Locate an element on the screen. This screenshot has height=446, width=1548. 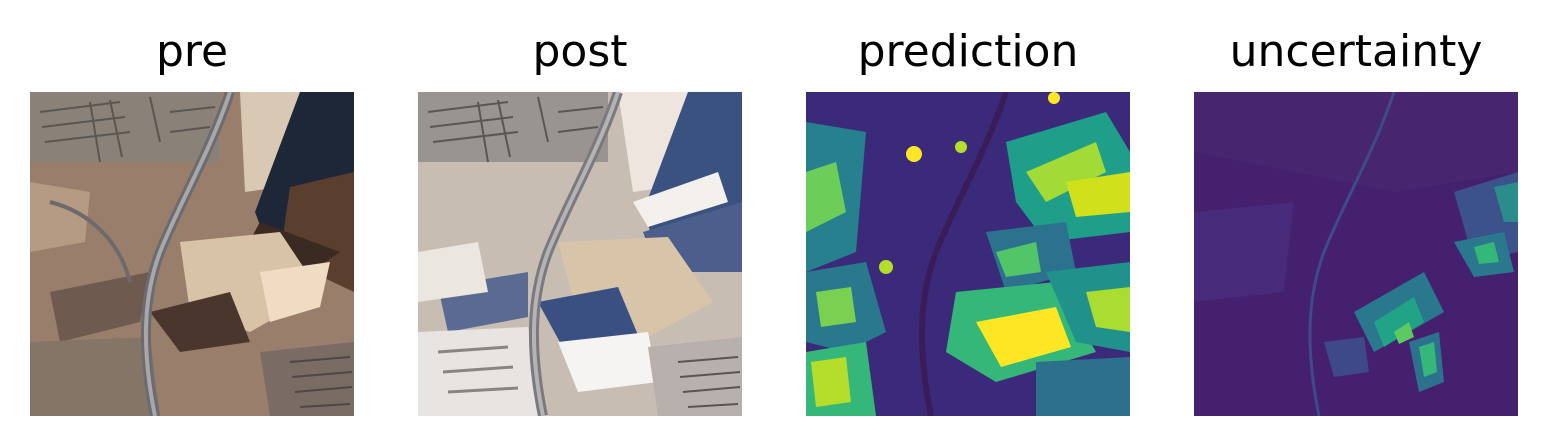
panel-title-uncertainty: uncertainty is located at coordinates (1356, 51).